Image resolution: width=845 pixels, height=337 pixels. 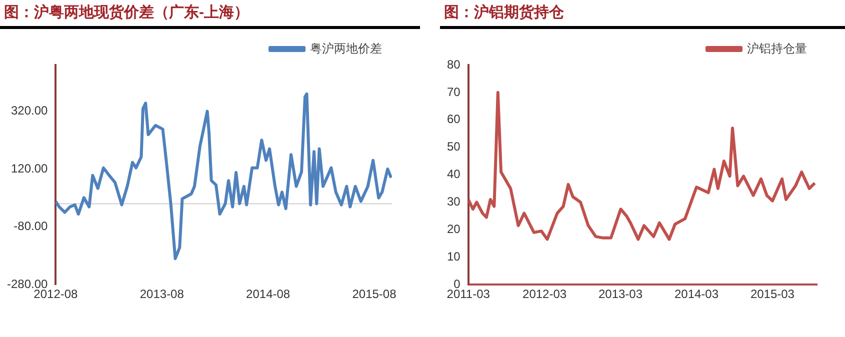 What do you see at coordinates (31, 226) in the screenshot?
I see `y-tick-label: -80.00` at bounding box center [31, 226].